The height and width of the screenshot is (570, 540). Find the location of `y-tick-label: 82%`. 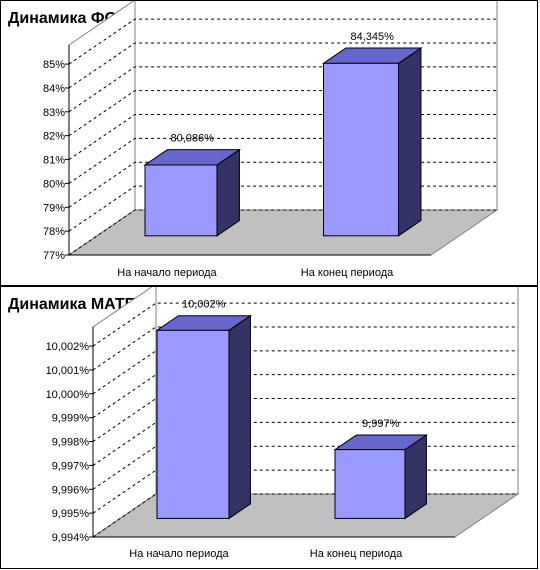

y-tick-label: 82% is located at coordinates (54, 137).